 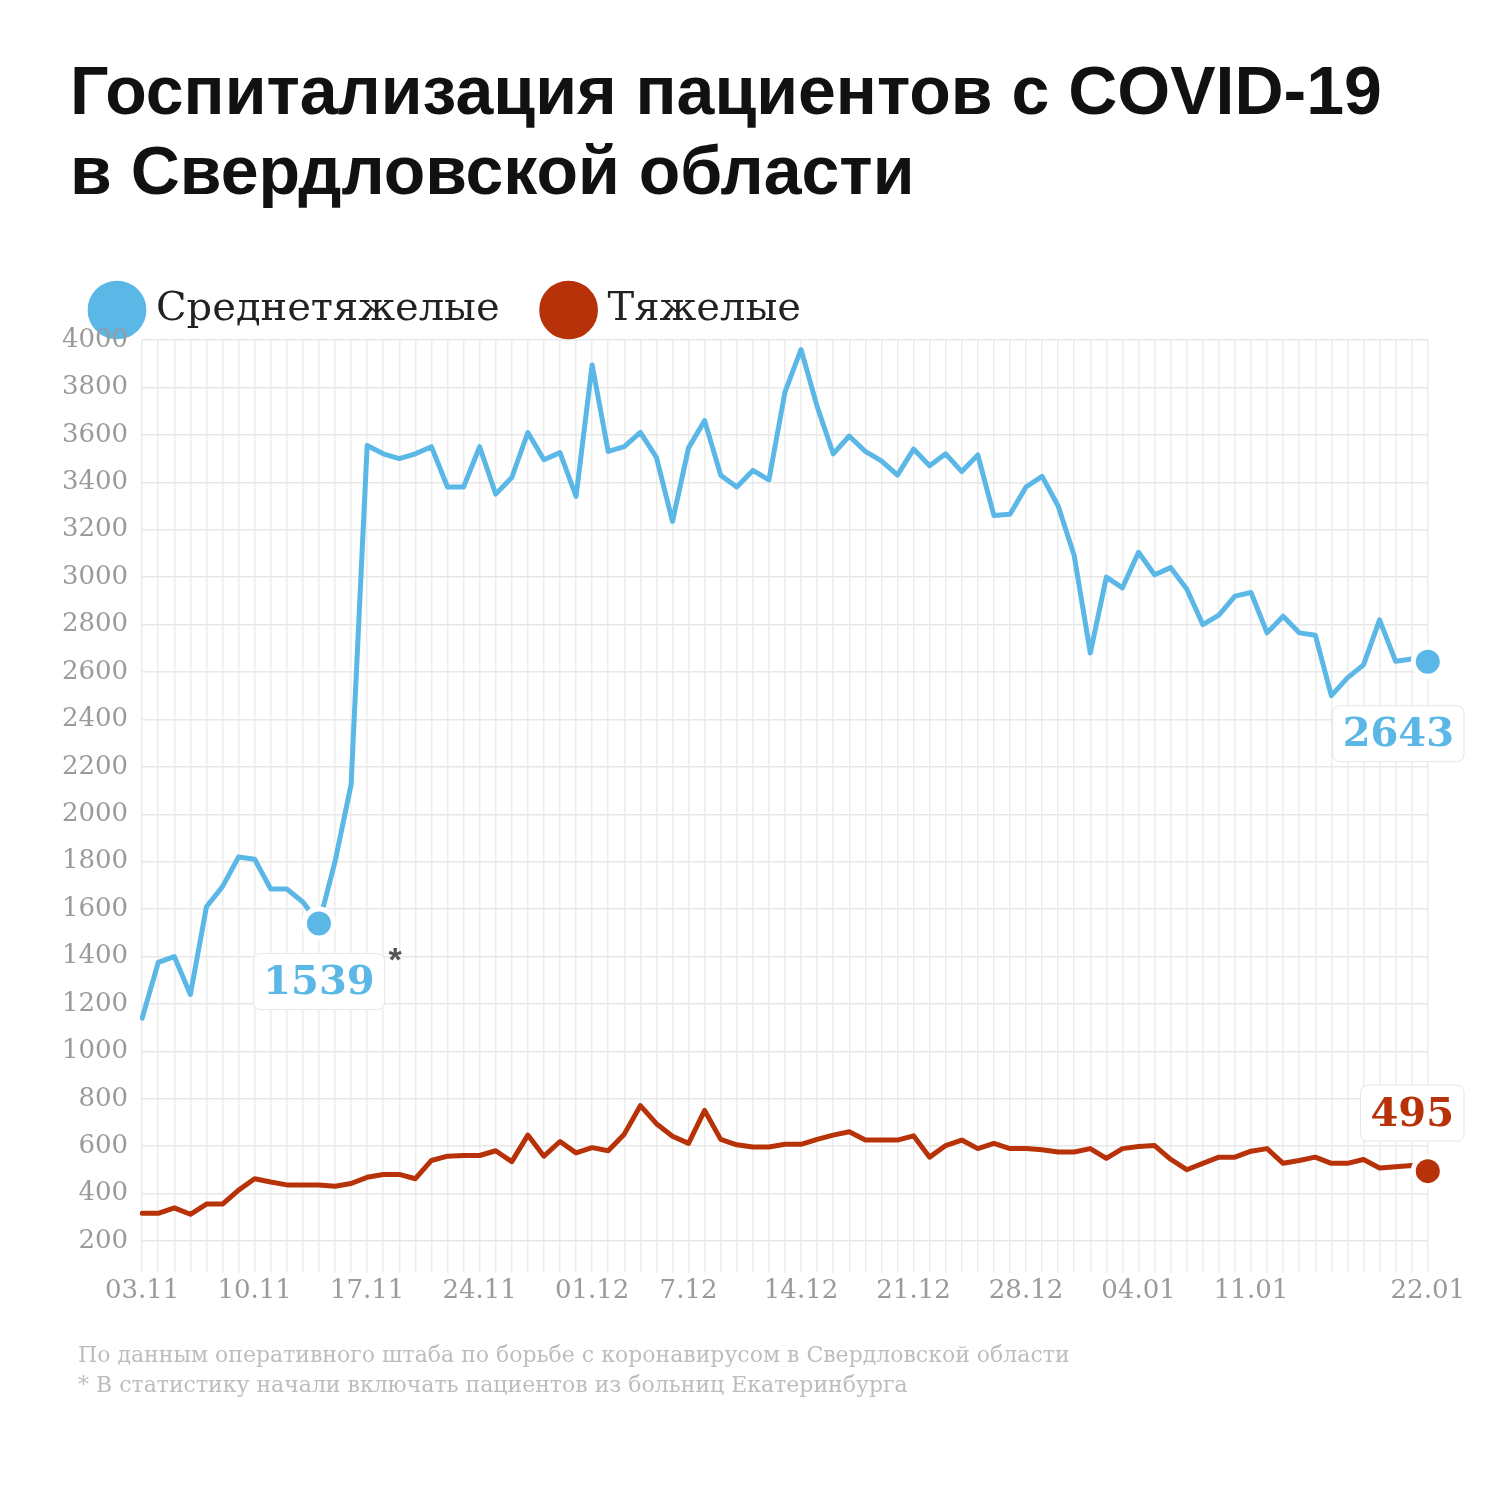 What do you see at coordinates (95, 385) in the screenshot?
I see `y-tick-label: 3800` at bounding box center [95, 385].